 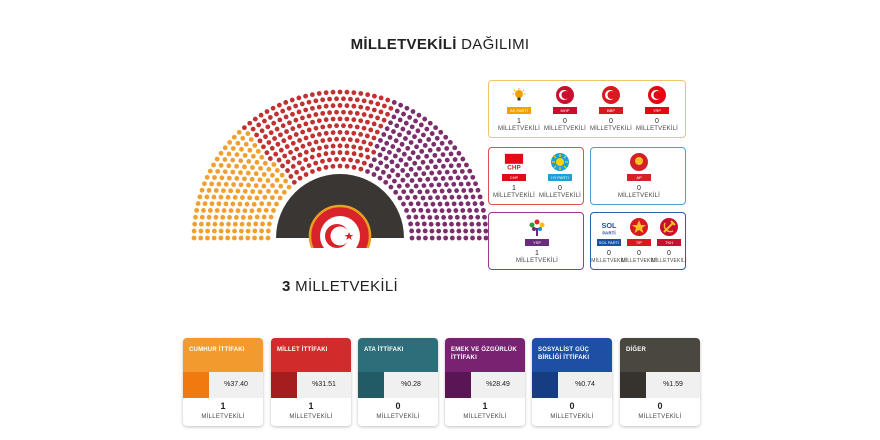 I want to click on party-ysp: YSP 1 MİLLETVEKİLİ, so click(x=537, y=240).